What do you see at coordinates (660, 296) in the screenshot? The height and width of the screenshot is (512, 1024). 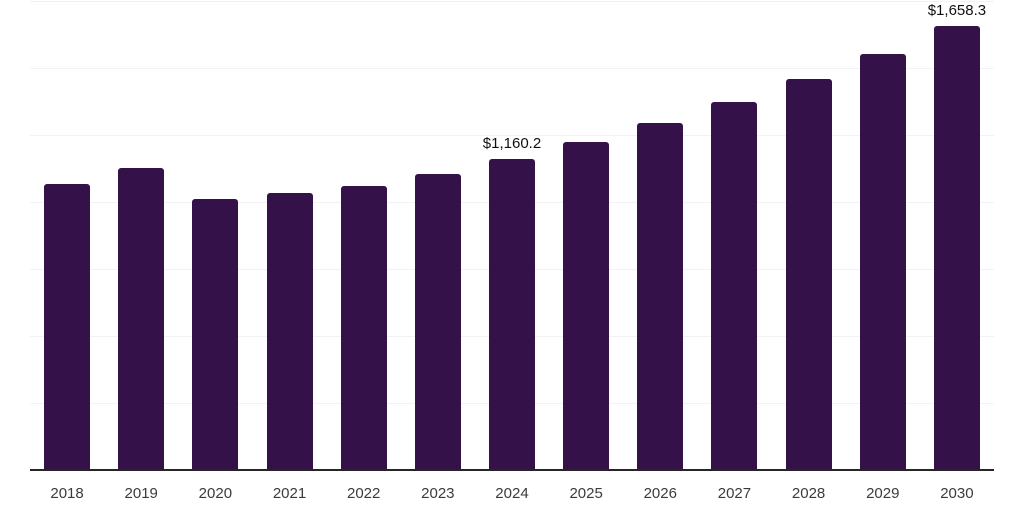 I see `bar-2026` at bounding box center [660, 296].